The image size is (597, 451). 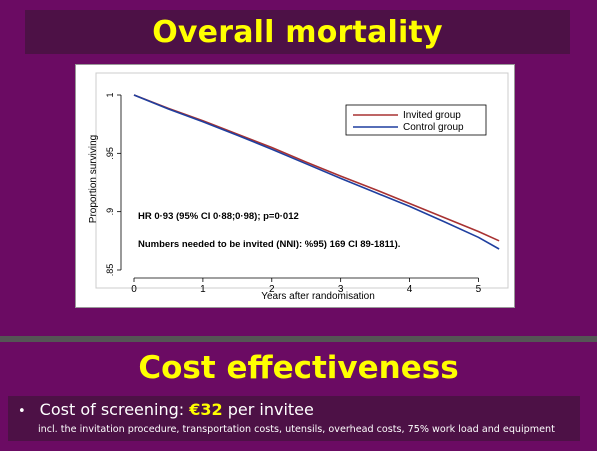 I want to click on legend-label-invited: Invited group, so click(x=432, y=115).